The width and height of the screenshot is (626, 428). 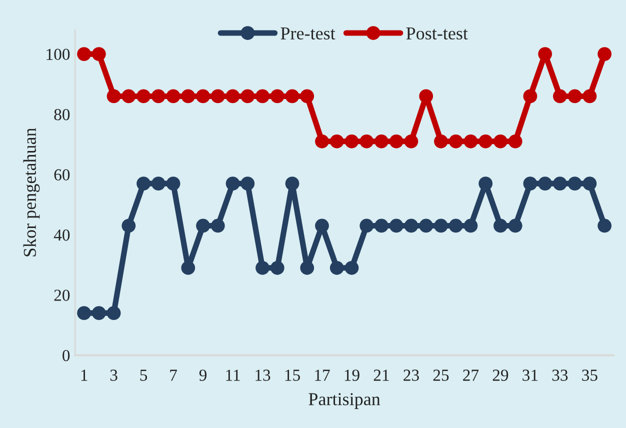 I want to click on x-tick-label: 19, so click(x=352, y=375).